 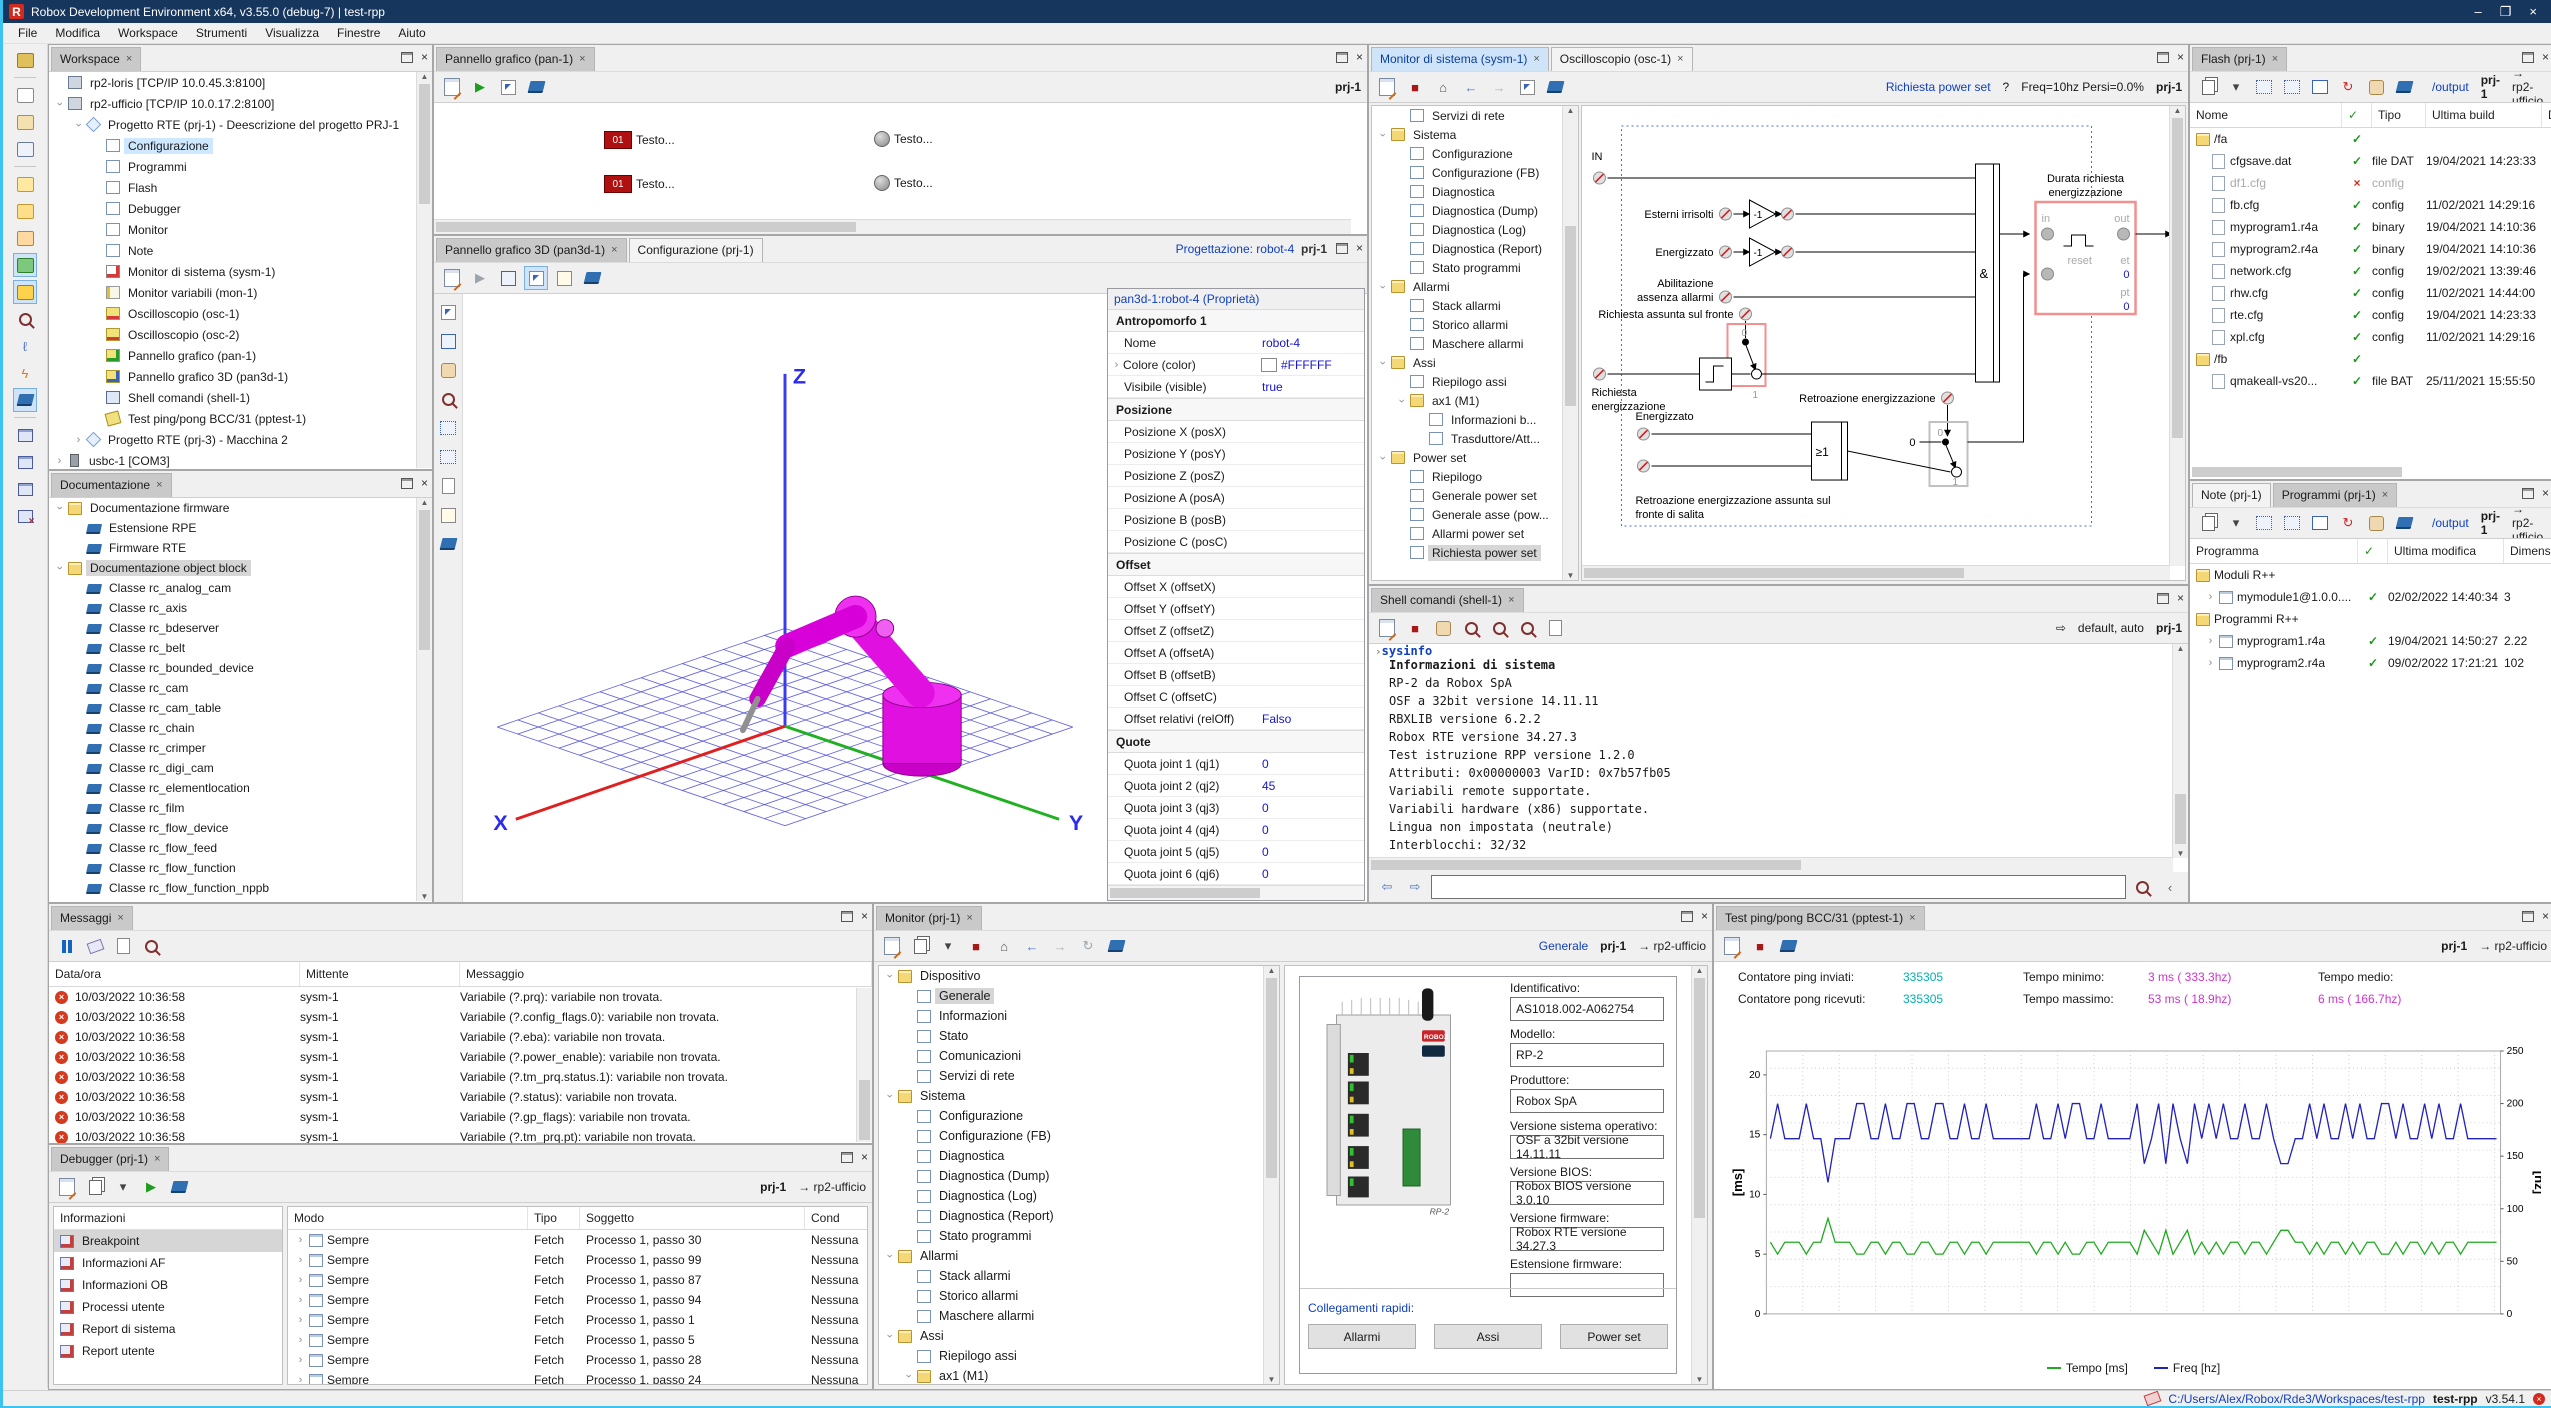 I want to click on col-programma: Programma, so click(x=2274, y=551).